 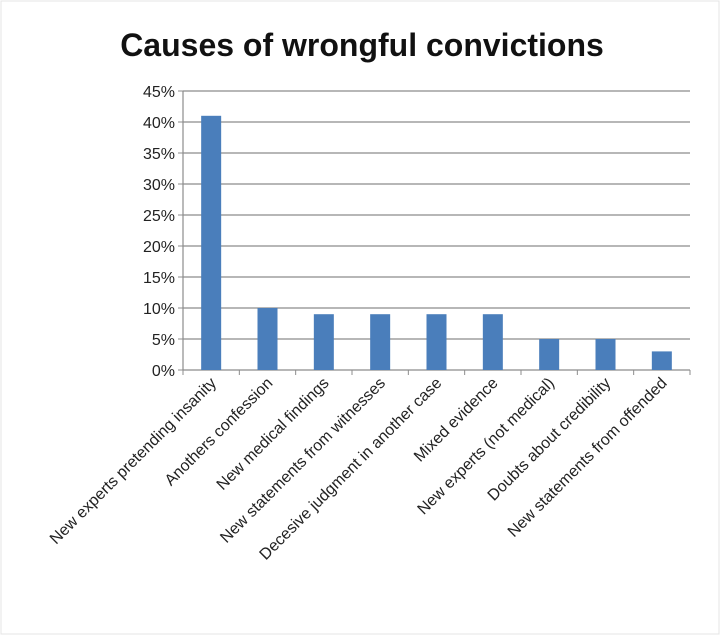 I want to click on y-tick-label: 15%, so click(x=159, y=278).